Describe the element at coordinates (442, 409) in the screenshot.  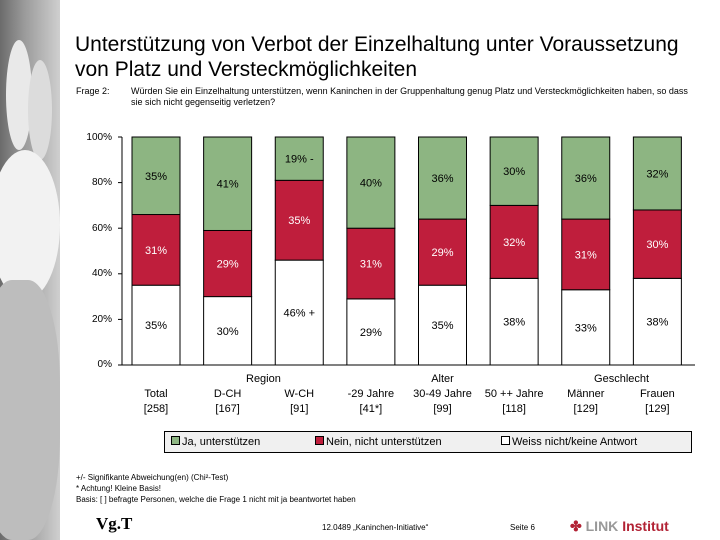
I see `base-label: [99]` at that location.